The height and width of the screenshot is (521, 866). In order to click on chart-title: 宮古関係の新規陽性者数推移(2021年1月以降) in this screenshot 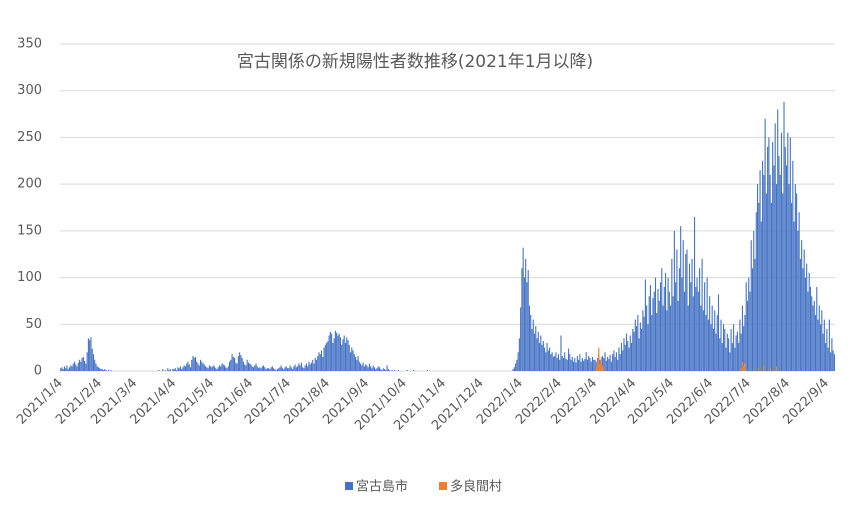, I will do `click(415, 62)`.